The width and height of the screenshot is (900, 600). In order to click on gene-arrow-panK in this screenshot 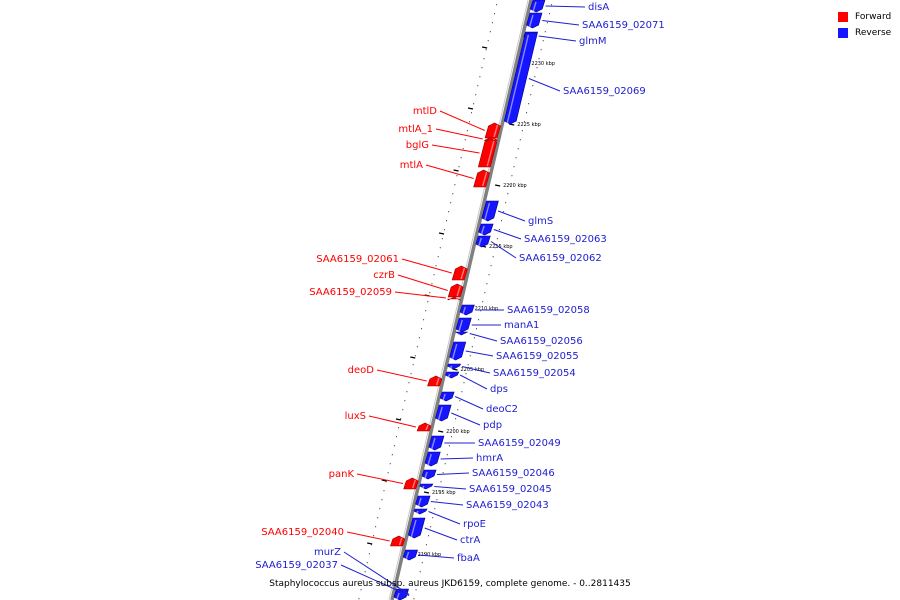, I will do `click(411, 483)`.